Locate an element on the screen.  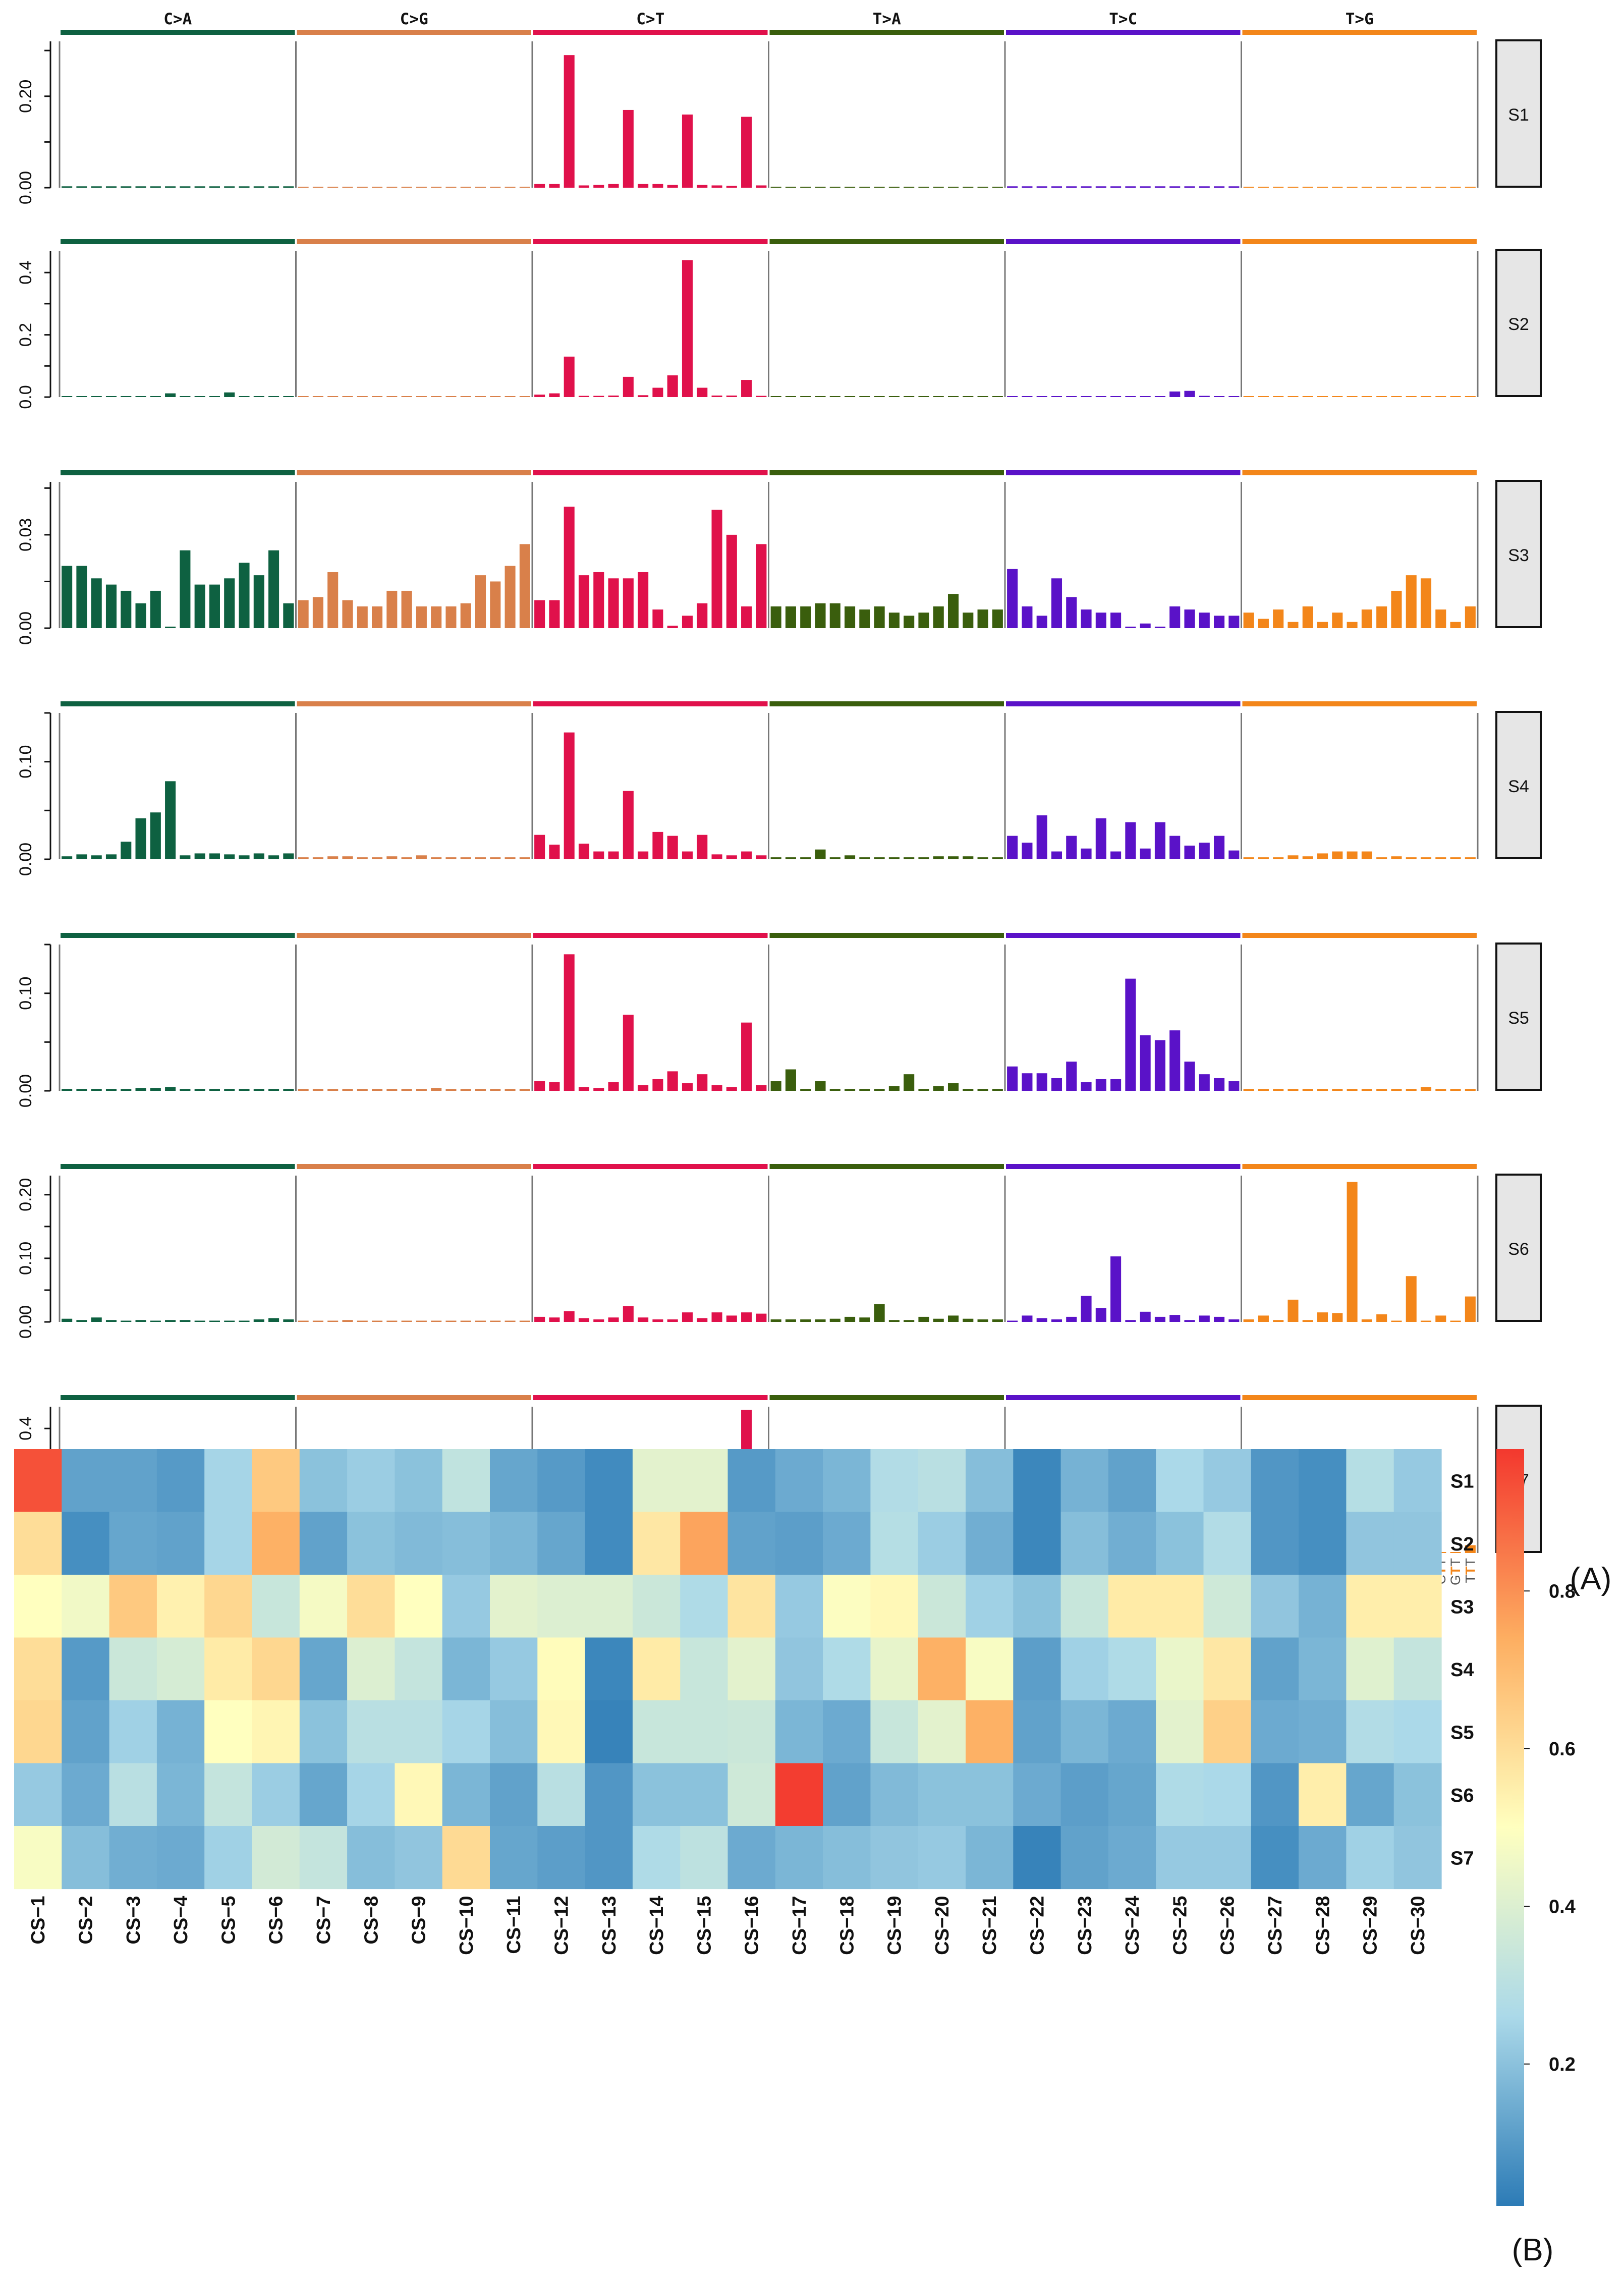
sample-label-box is located at coordinates (1518, 785).